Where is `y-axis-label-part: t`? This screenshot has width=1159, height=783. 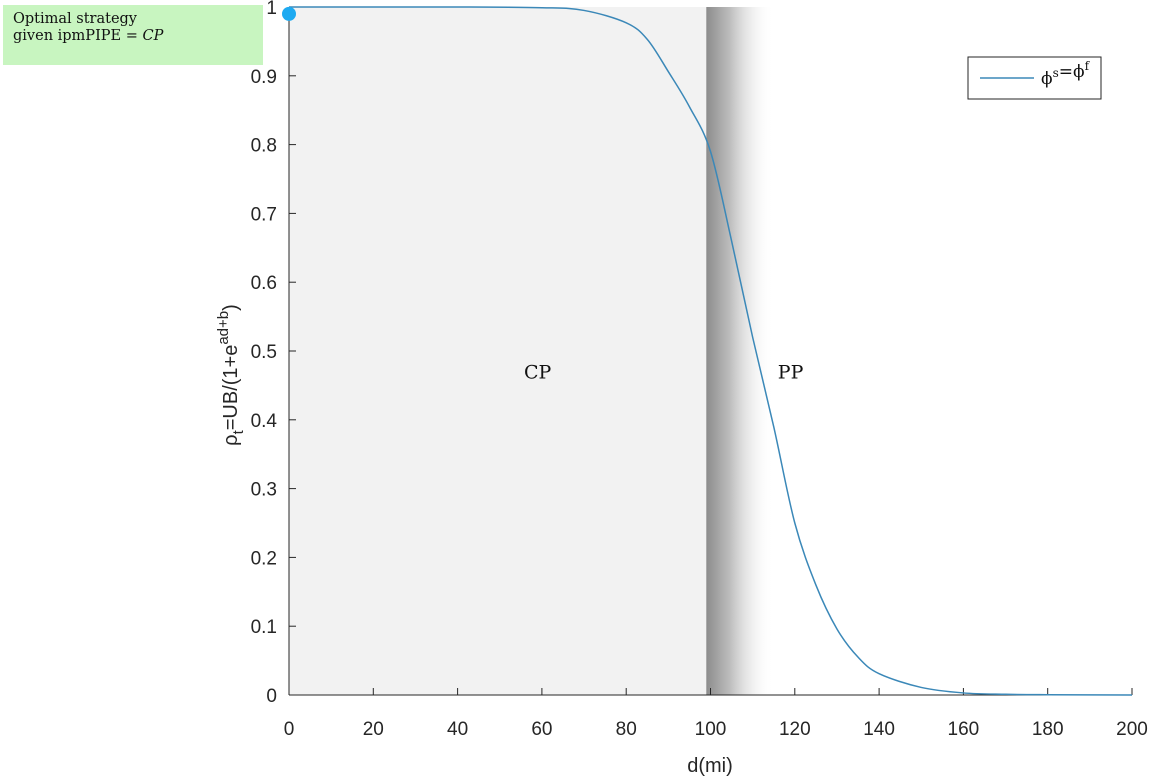 y-axis-label-part: t is located at coordinates (238, 431).